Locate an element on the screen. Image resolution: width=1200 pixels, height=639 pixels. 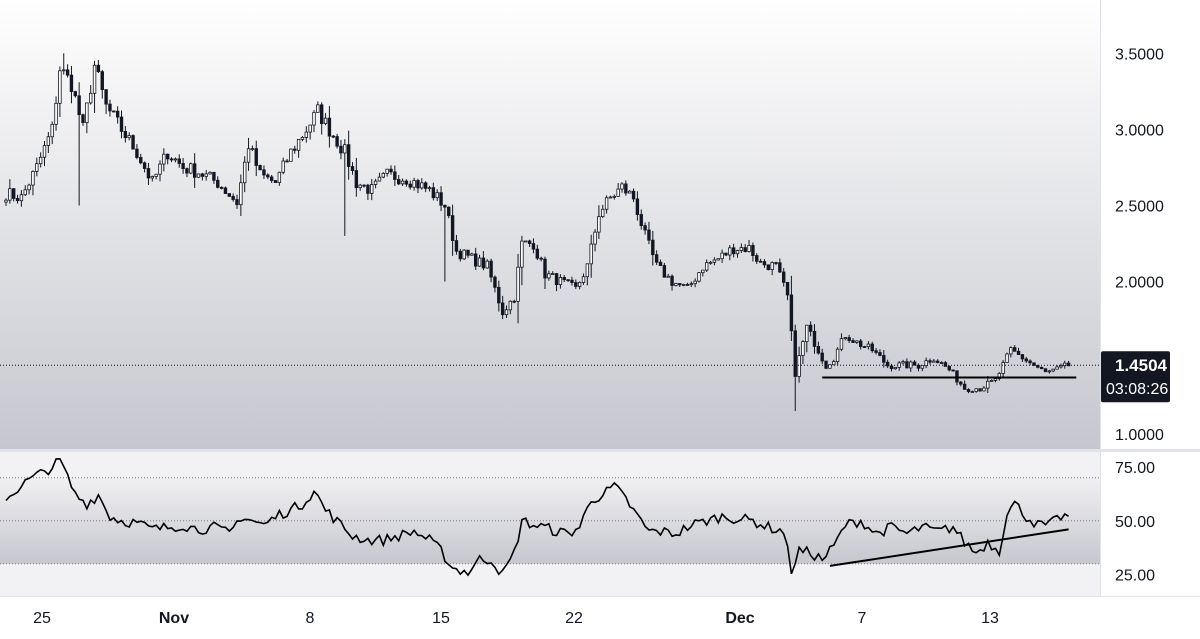
time-tick-label: 8 is located at coordinates (310, 618).